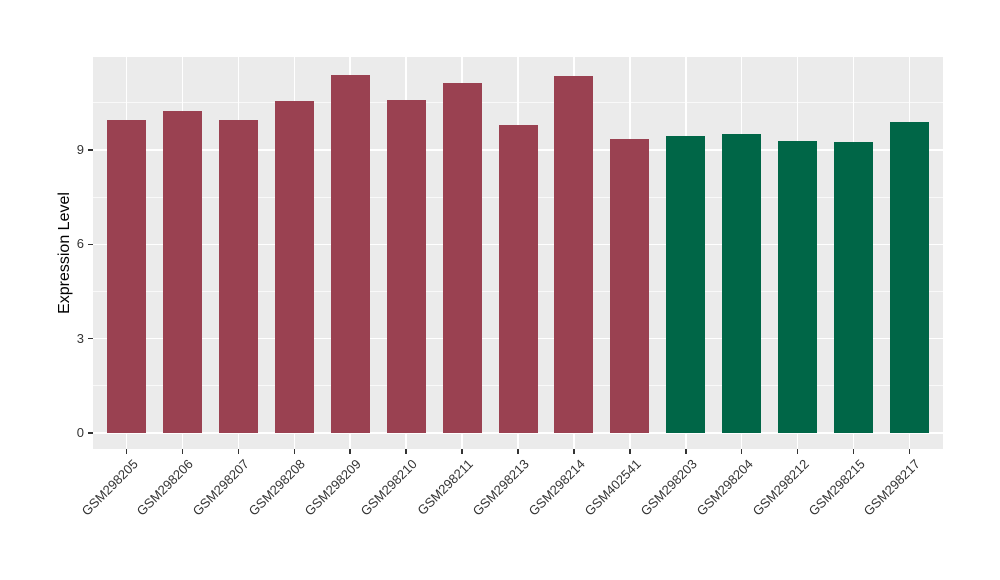  Describe the element at coordinates (277, 487) in the screenshot. I see `x-tick-label-GSM298208: GSM298208` at that location.